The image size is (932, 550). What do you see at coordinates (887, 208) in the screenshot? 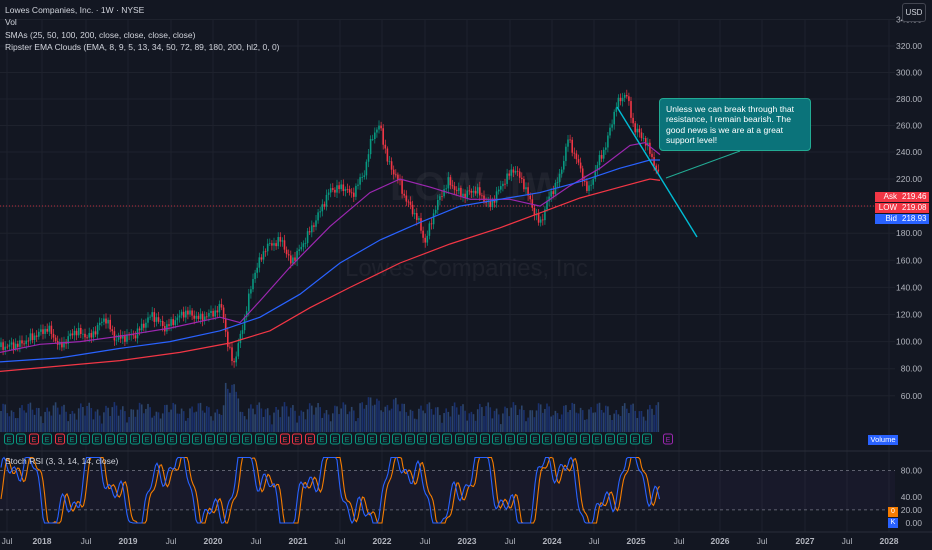
I see `symbol-label: LOW` at bounding box center [887, 208].